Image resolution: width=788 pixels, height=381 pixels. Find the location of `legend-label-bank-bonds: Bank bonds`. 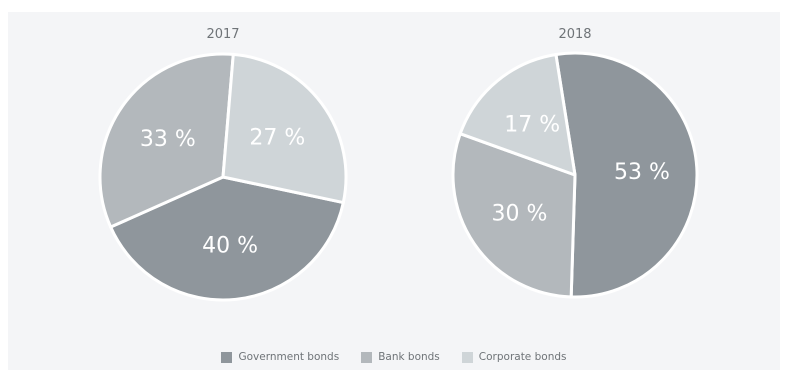

legend-label-bank-bonds: Bank bonds is located at coordinates (409, 357).